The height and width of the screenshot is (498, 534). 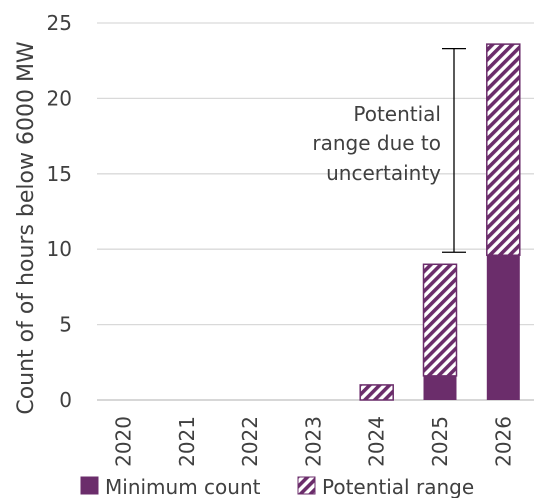 What do you see at coordinates (397, 114) in the screenshot?
I see `annotation-text-line: Potential` at bounding box center [397, 114].